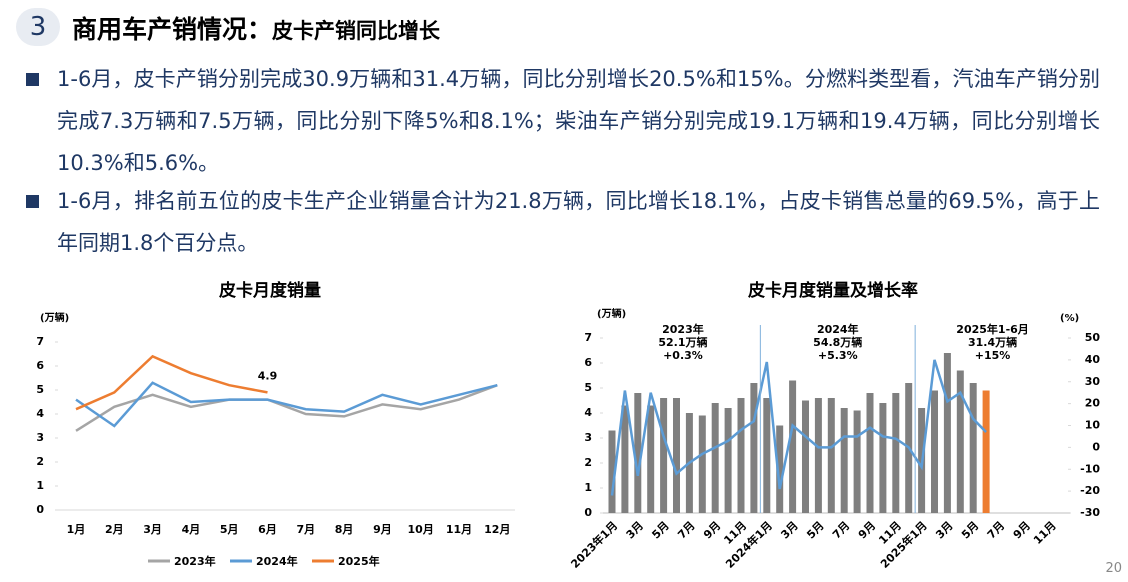  I want to click on y2-tick-label: -30, so click(1090, 512).